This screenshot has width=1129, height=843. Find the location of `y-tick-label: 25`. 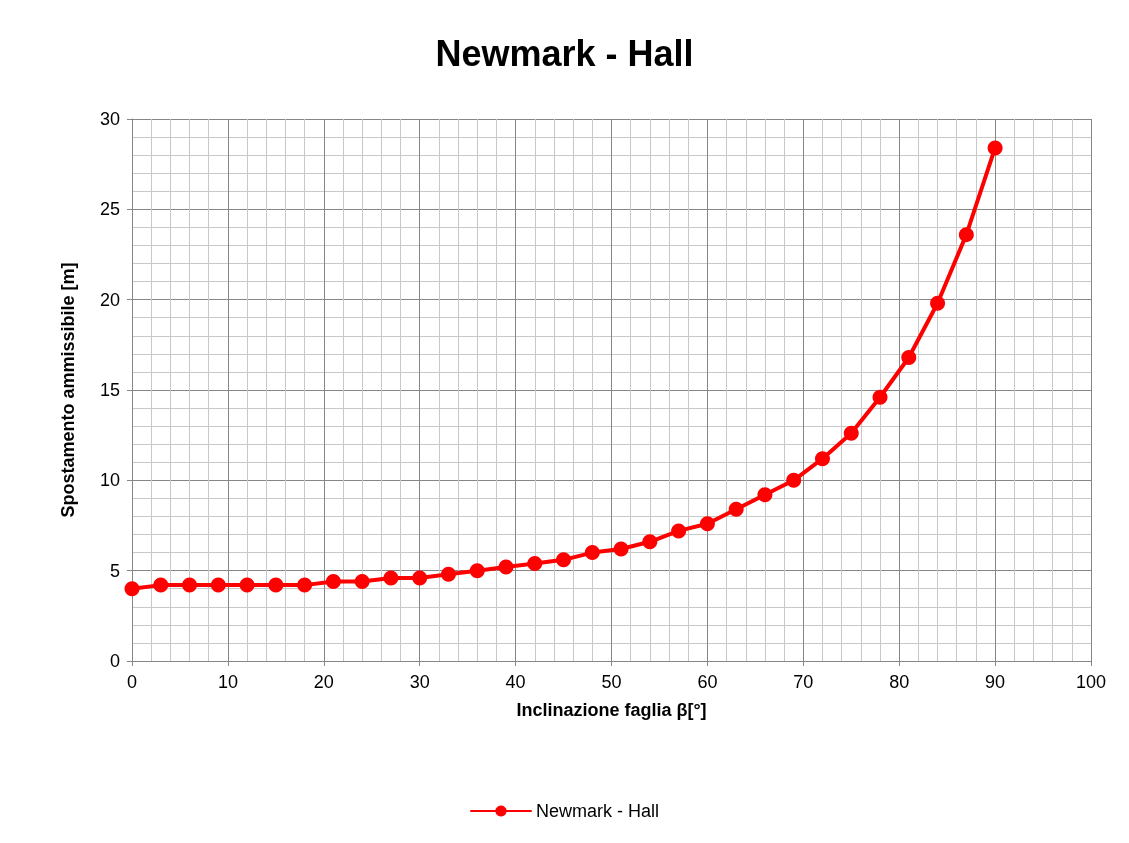

y-tick-label: 25 is located at coordinates (109, 209).